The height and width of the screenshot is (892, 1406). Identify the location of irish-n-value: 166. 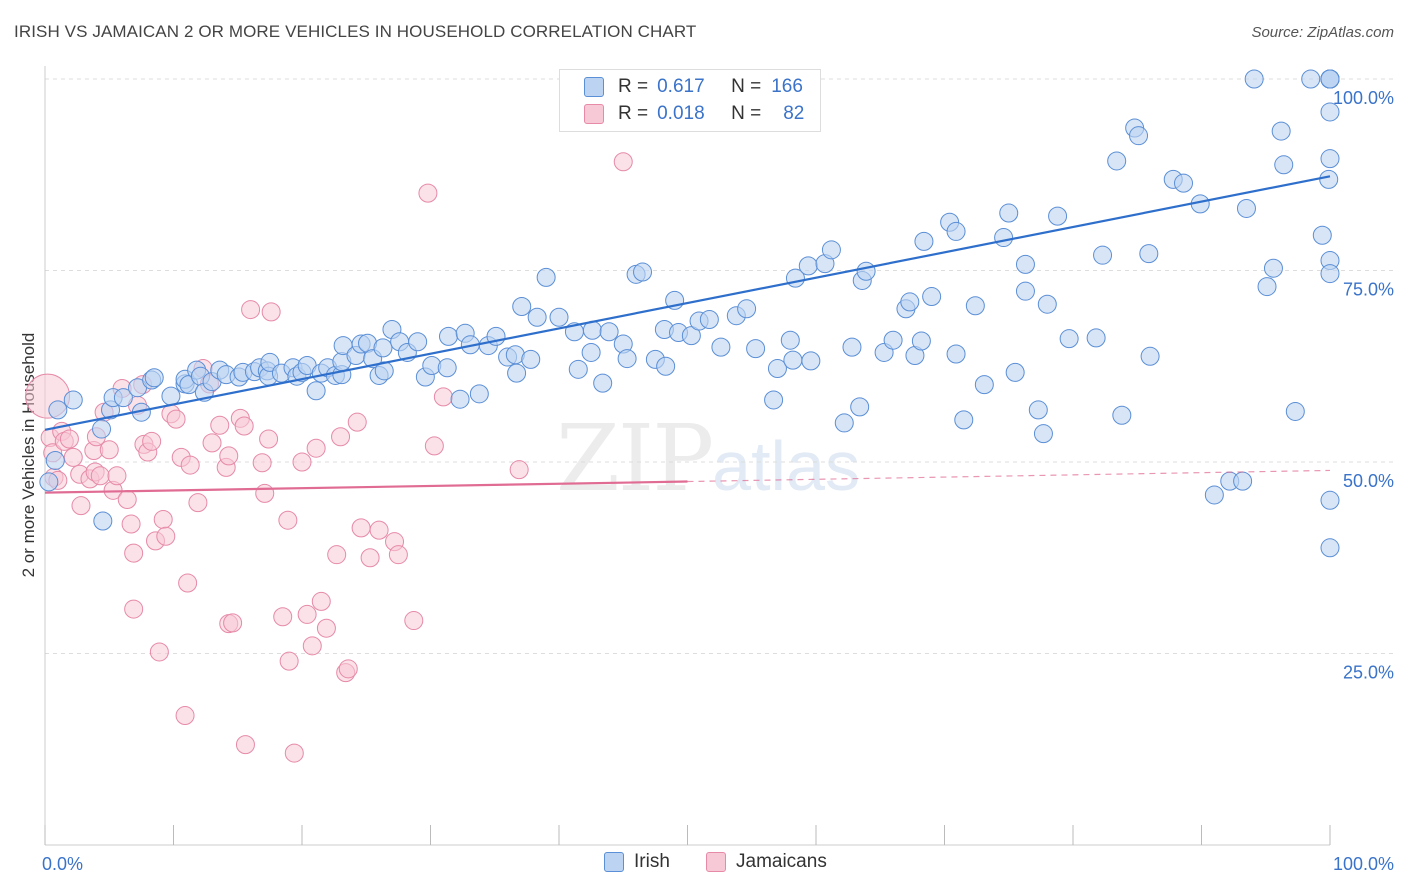
(787, 86).